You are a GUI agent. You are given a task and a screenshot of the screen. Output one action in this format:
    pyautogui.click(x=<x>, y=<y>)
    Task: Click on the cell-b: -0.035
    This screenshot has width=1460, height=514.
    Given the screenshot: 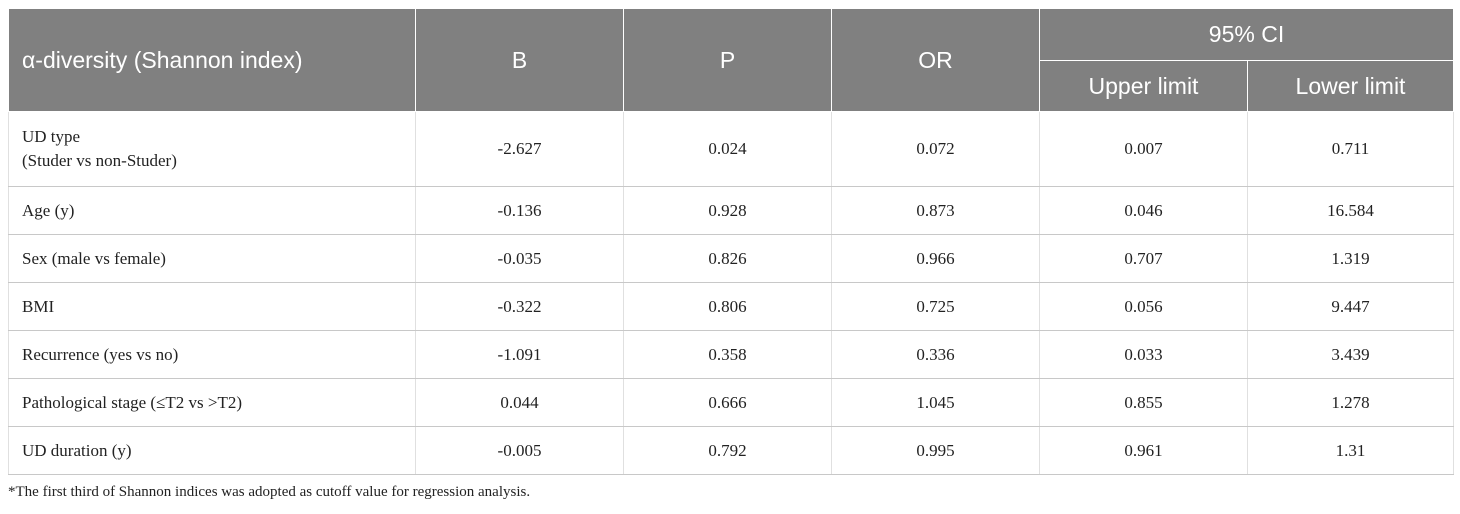 What is the action you would take?
    pyautogui.click(x=519, y=258)
    